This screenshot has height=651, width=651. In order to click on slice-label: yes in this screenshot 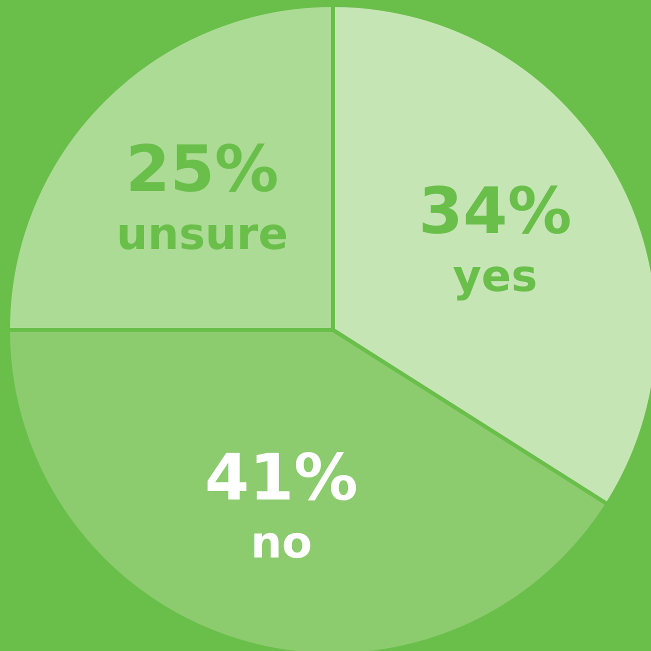, I will do `click(495, 276)`.